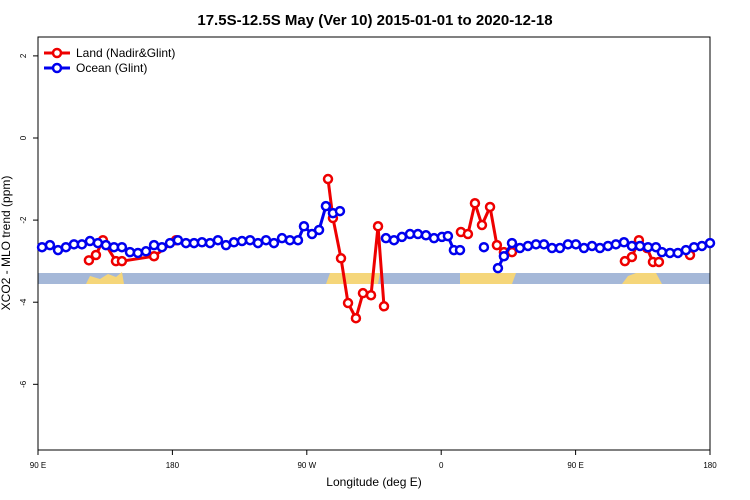 This screenshot has width=750, height=500. What do you see at coordinates (23, 220) in the screenshot?
I see `y-tick-label: -2` at bounding box center [23, 220].